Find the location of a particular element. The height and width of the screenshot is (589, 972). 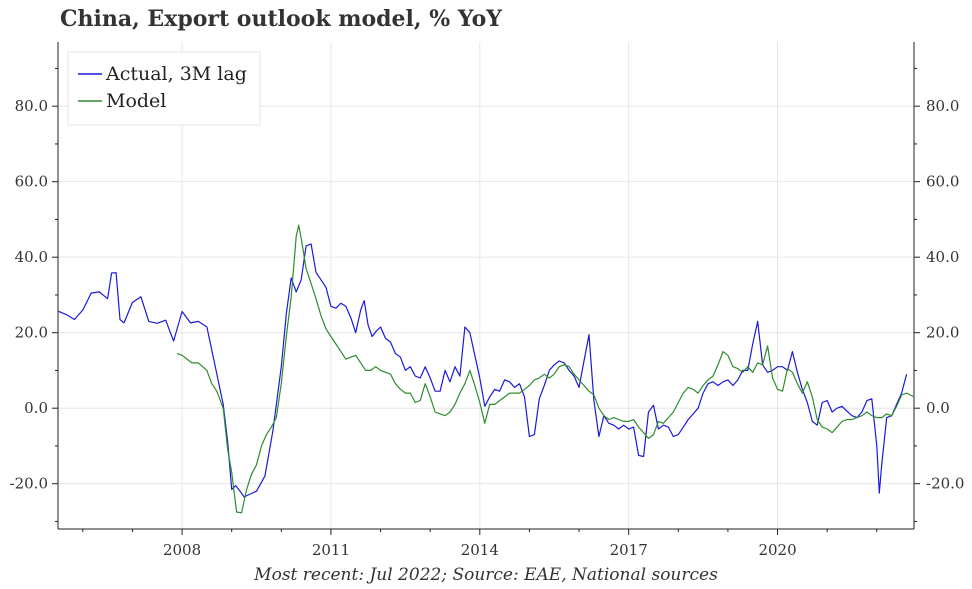

x-tick-label: 2020 is located at coordinates (777, 550).